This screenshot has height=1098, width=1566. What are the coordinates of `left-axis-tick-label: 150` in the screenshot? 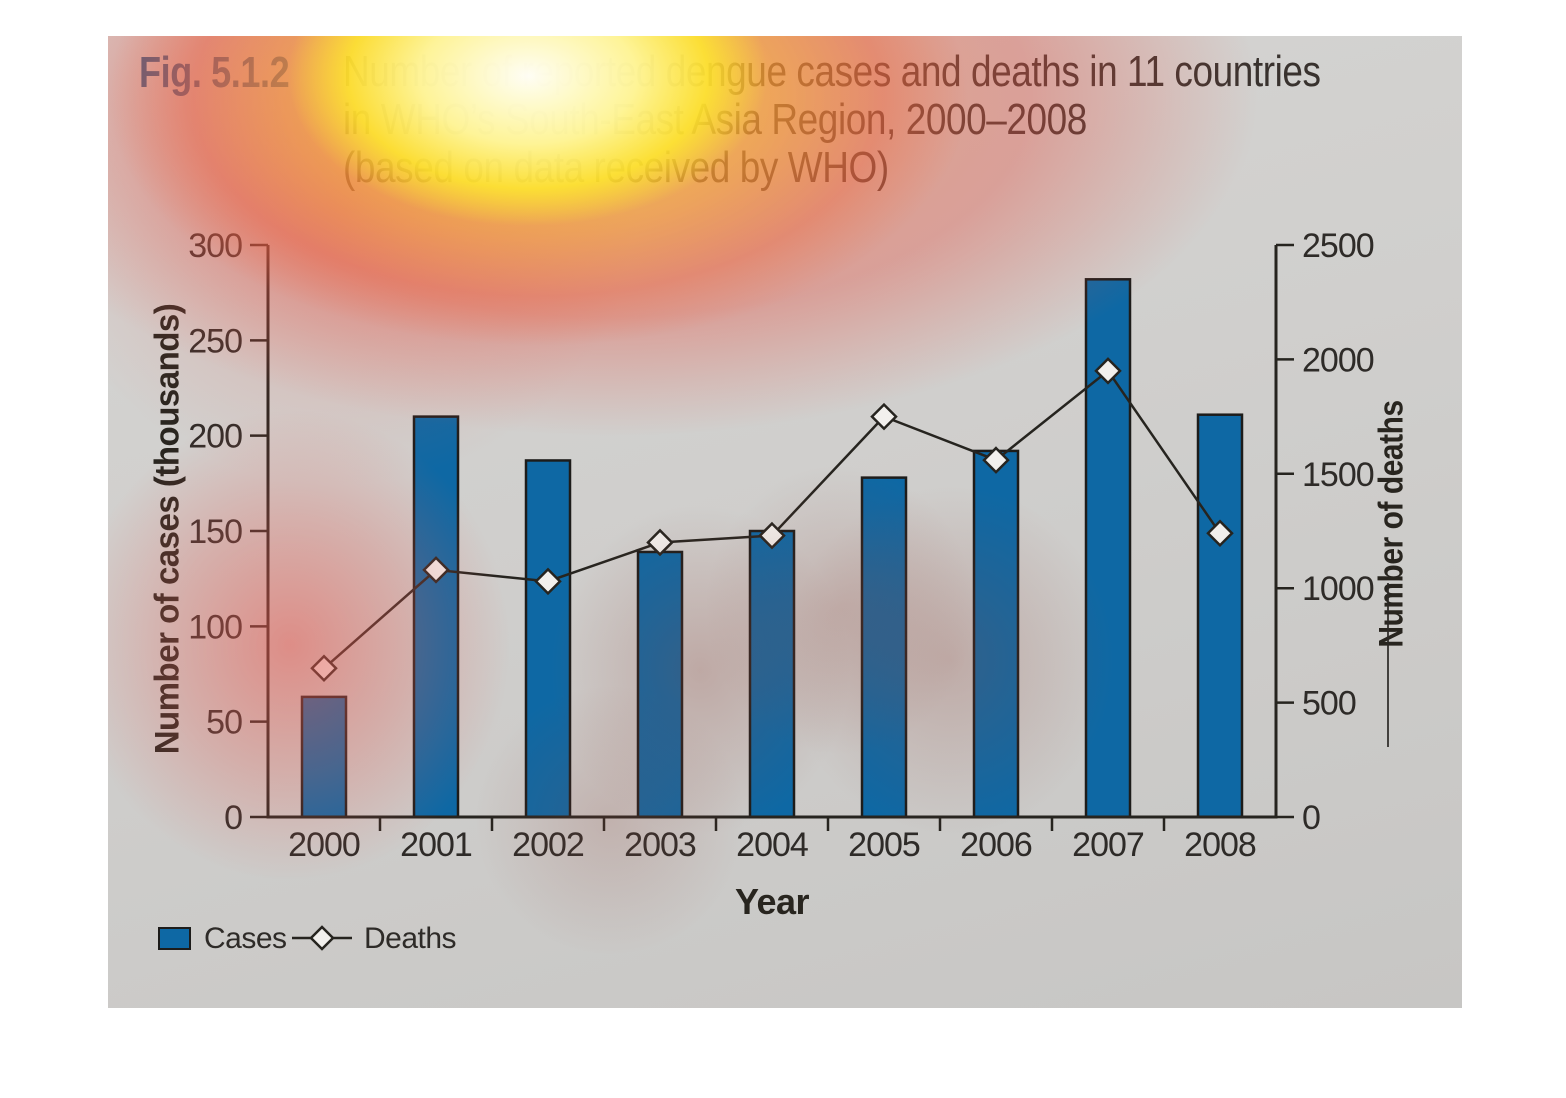 It's located at (215, 532).